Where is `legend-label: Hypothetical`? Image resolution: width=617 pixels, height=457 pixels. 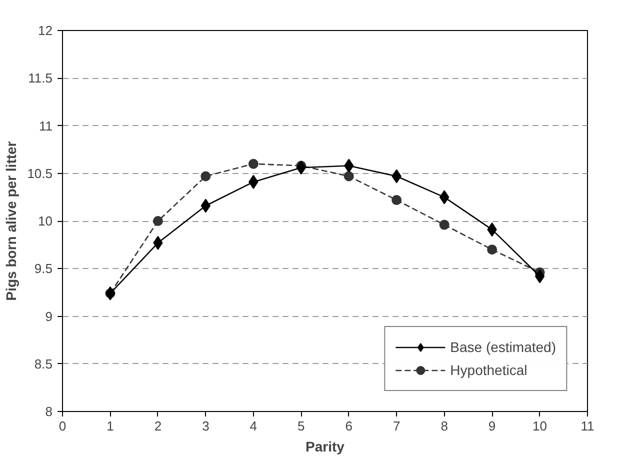
legend-label: Hypothetical is located at coordinates (489, 370).